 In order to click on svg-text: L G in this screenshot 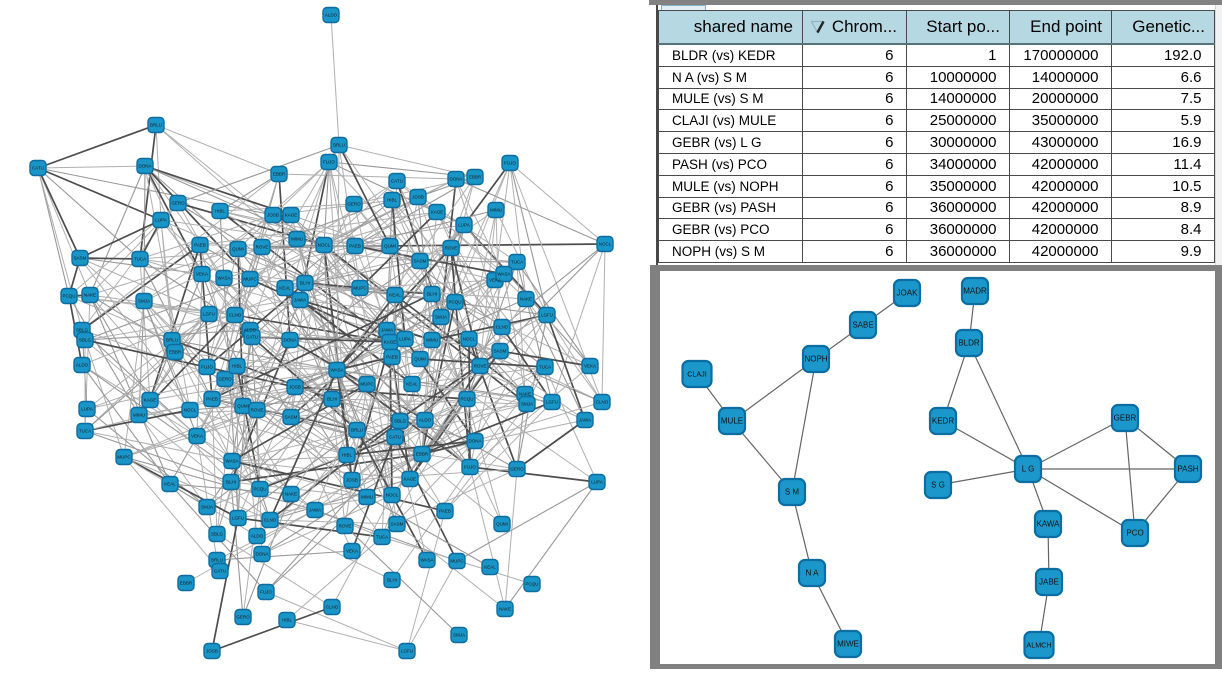, I will do `click(1028, 469)`.